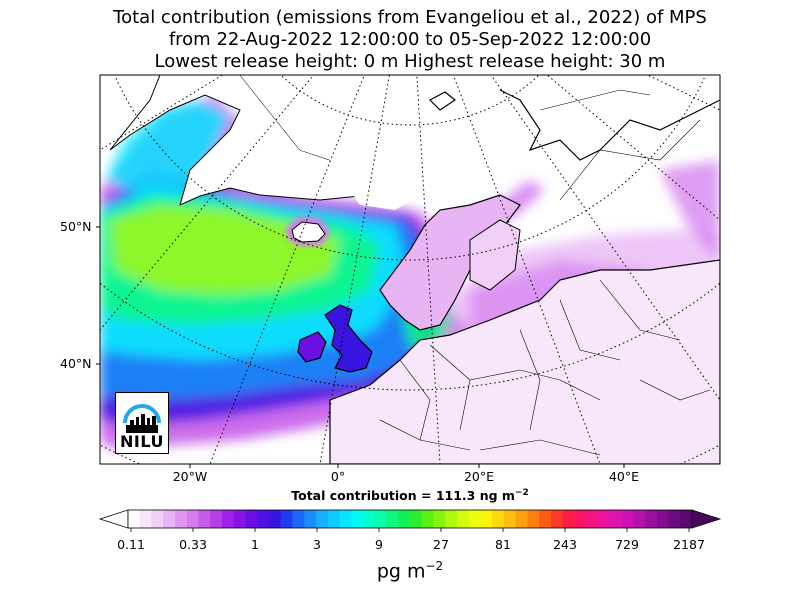 The image size is (800, 600). What do you see at coordinates (225, 250) in the screenshot?
I see `plume-yellowgreen` at bounding box center [225, 250].